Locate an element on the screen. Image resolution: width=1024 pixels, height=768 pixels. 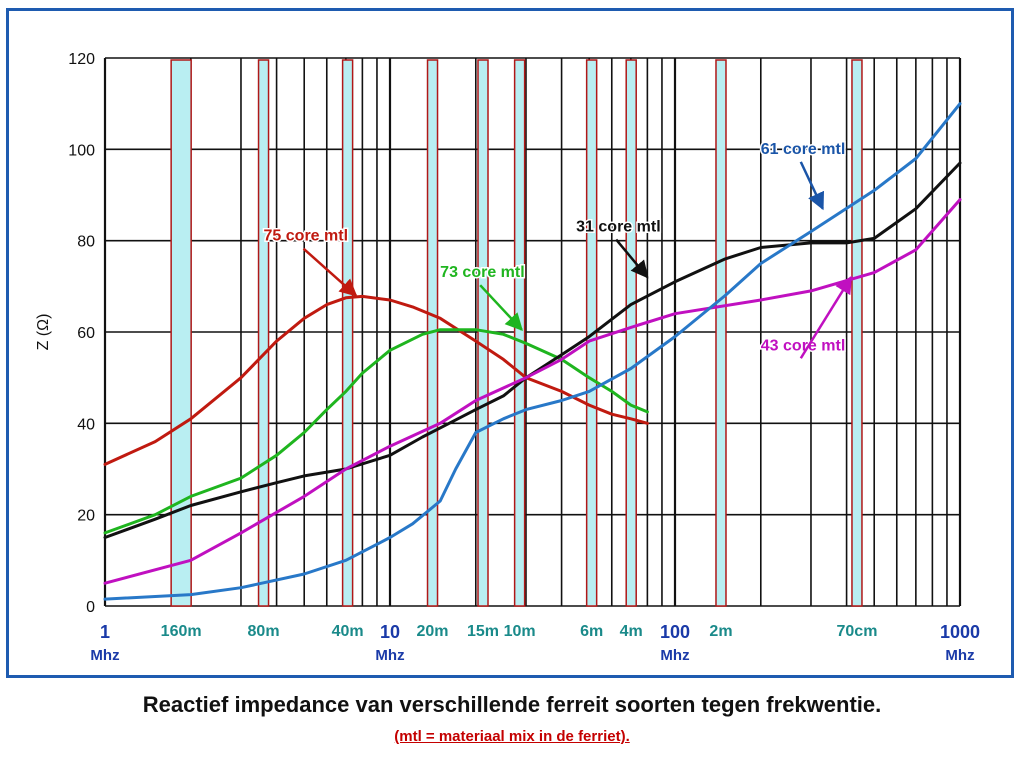
chart-subcaption: (mtl = materiaal mix in de ferriet). is located at coordinates (512, 736).